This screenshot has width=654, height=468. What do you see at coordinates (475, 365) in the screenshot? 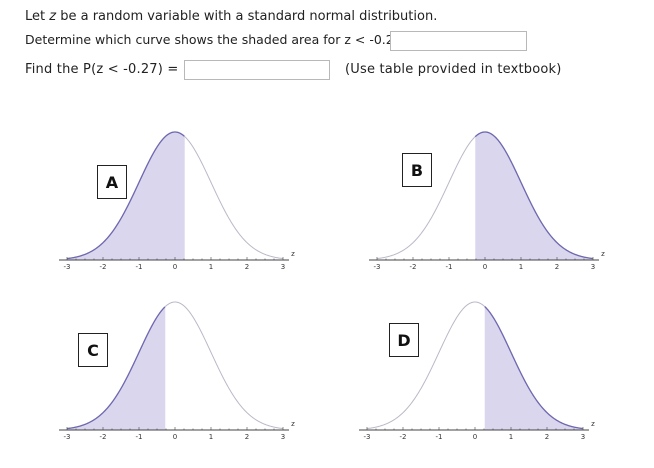
I see `density-curve` at bounding box center [475, 365].